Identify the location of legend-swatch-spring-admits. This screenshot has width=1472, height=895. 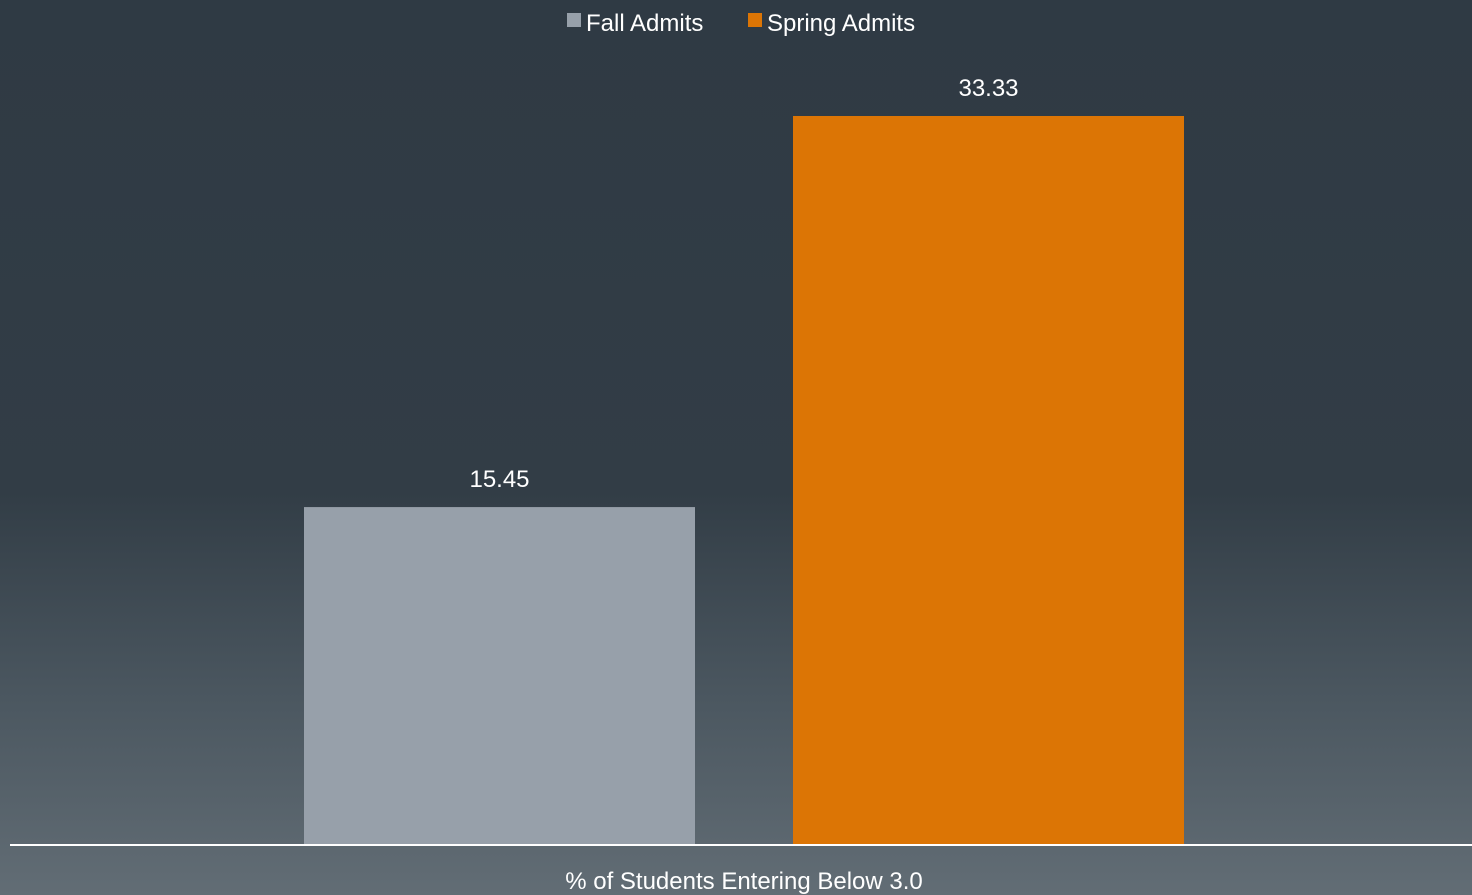
(755, 20).